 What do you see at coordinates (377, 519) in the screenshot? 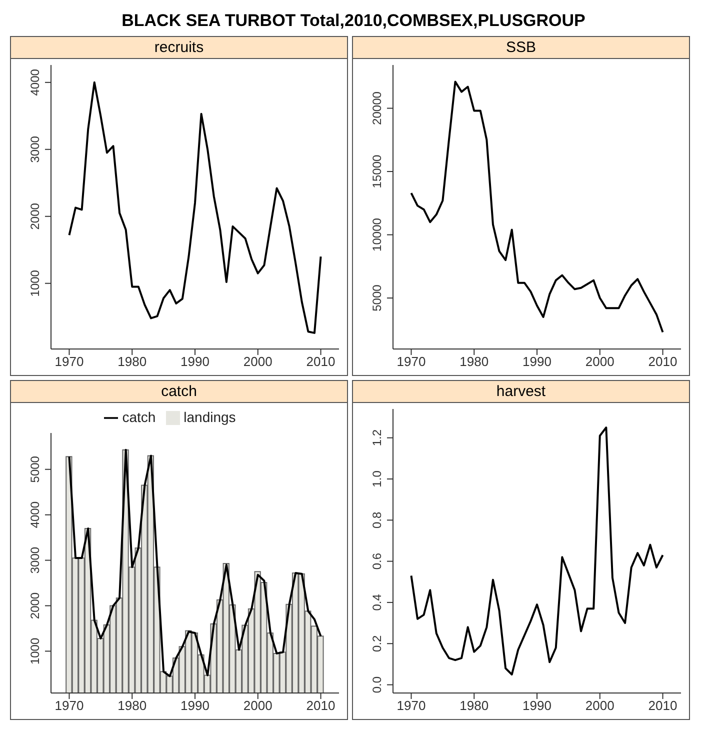
I see `y-tick-label: 0.8` at bounding box center [377, 519].